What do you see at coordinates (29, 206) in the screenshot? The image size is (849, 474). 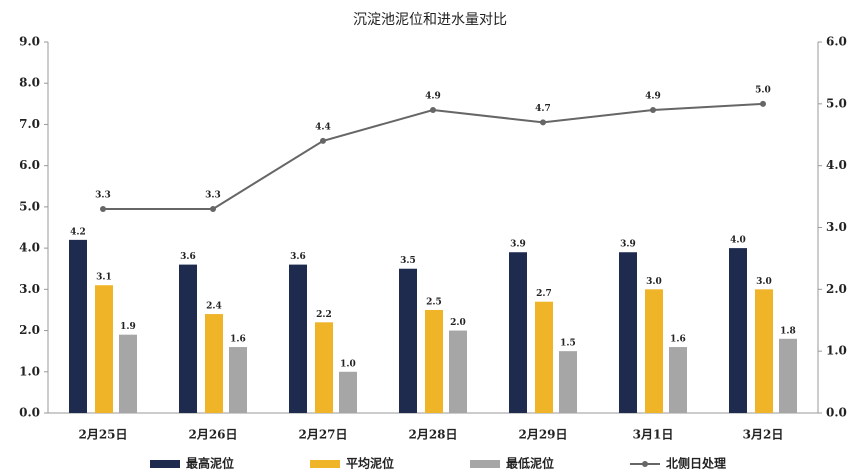 I see `y-tick-label: 5.0` at bounding box center [29, 206].